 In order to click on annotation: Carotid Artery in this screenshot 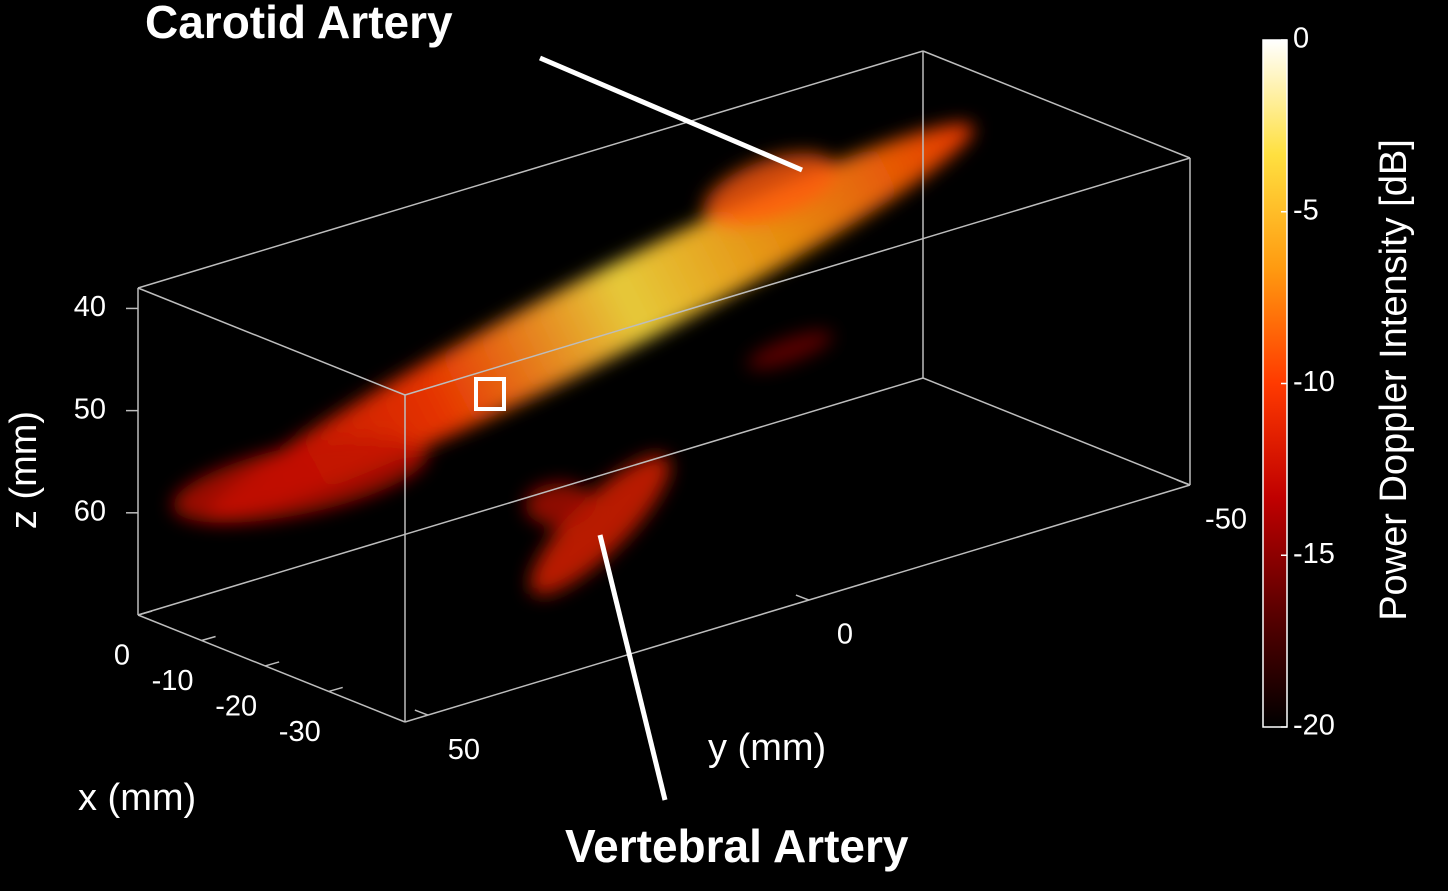, I will do `click(299, 24)`.